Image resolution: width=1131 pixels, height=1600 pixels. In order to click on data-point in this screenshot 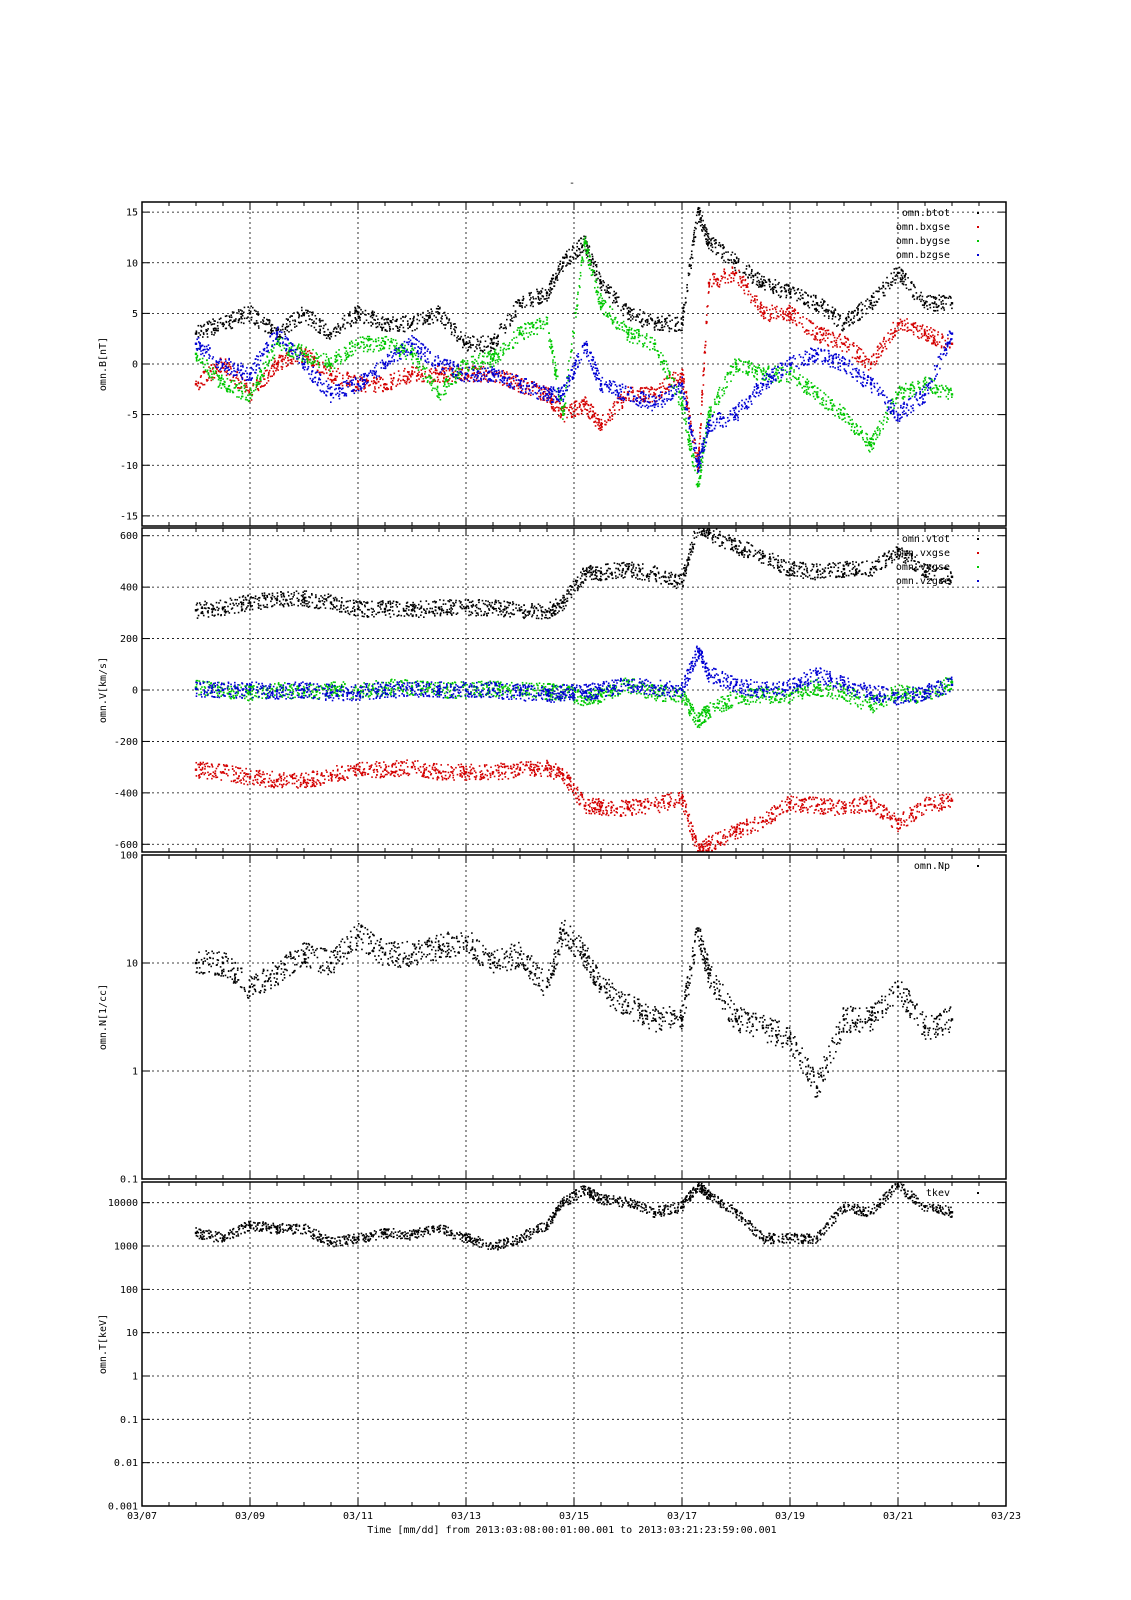, I will do `click(871, 364)`.